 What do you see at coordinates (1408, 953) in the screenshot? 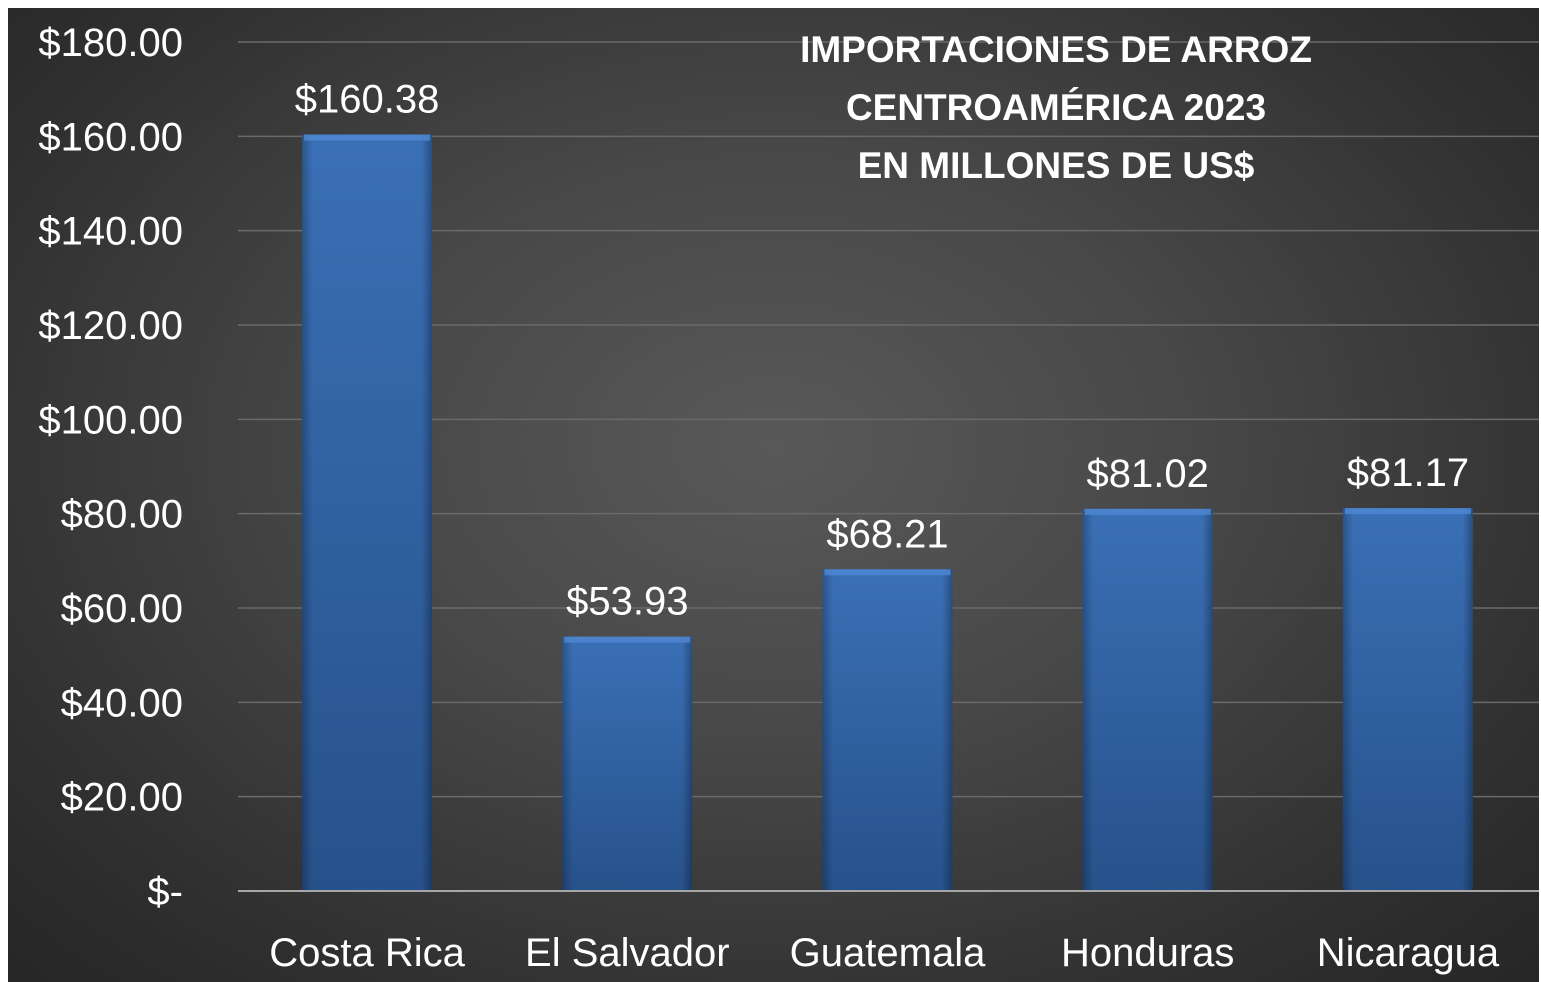
I see `x-tick-label: Nicaragua` at bounding box center [1408, 953].